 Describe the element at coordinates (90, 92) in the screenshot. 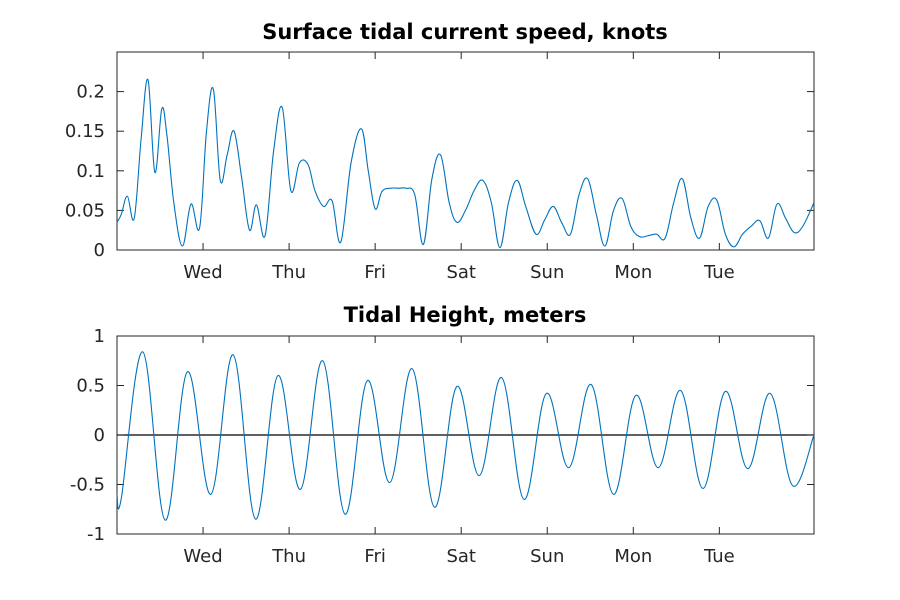

I see `current-speed-y-tick-label: 0.2` at that location.